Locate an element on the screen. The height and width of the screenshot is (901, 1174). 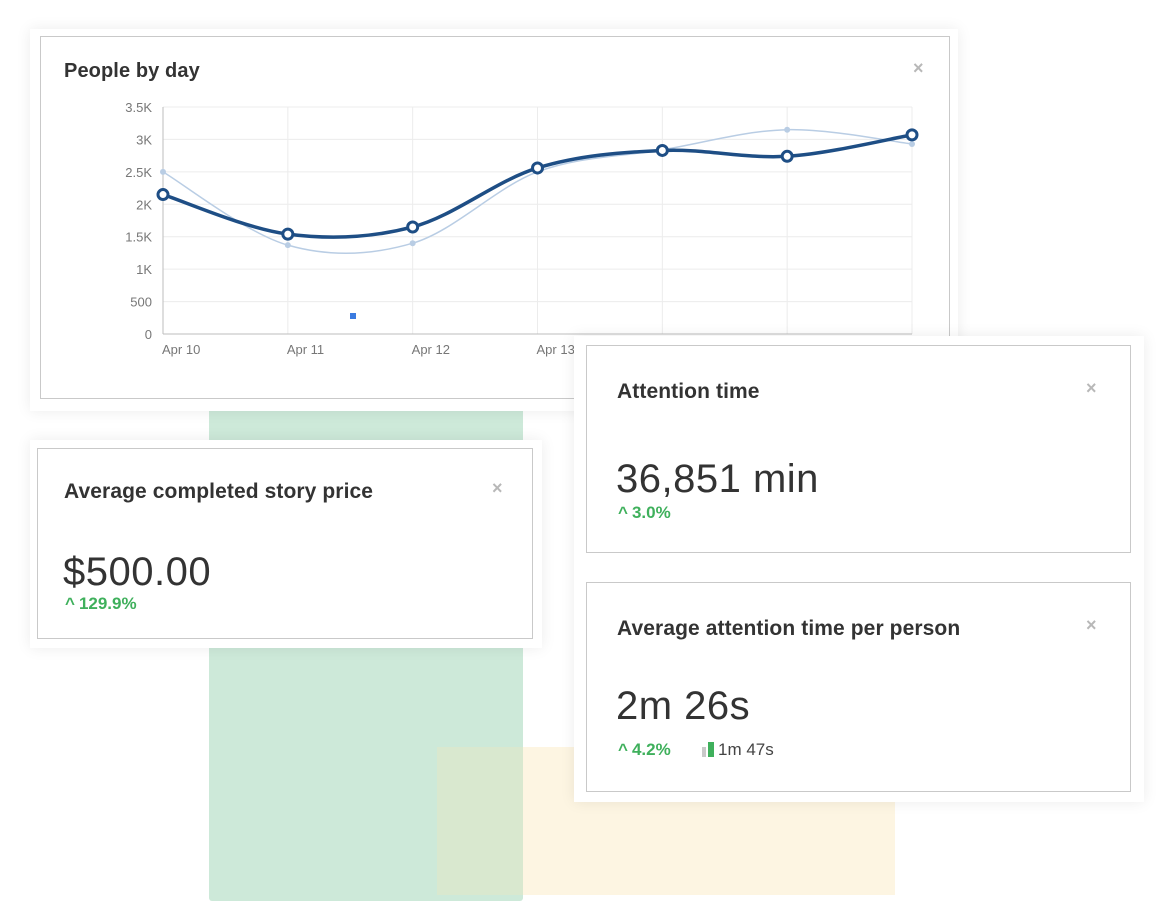
background-overlap-block is located at coordinates (480, 821).